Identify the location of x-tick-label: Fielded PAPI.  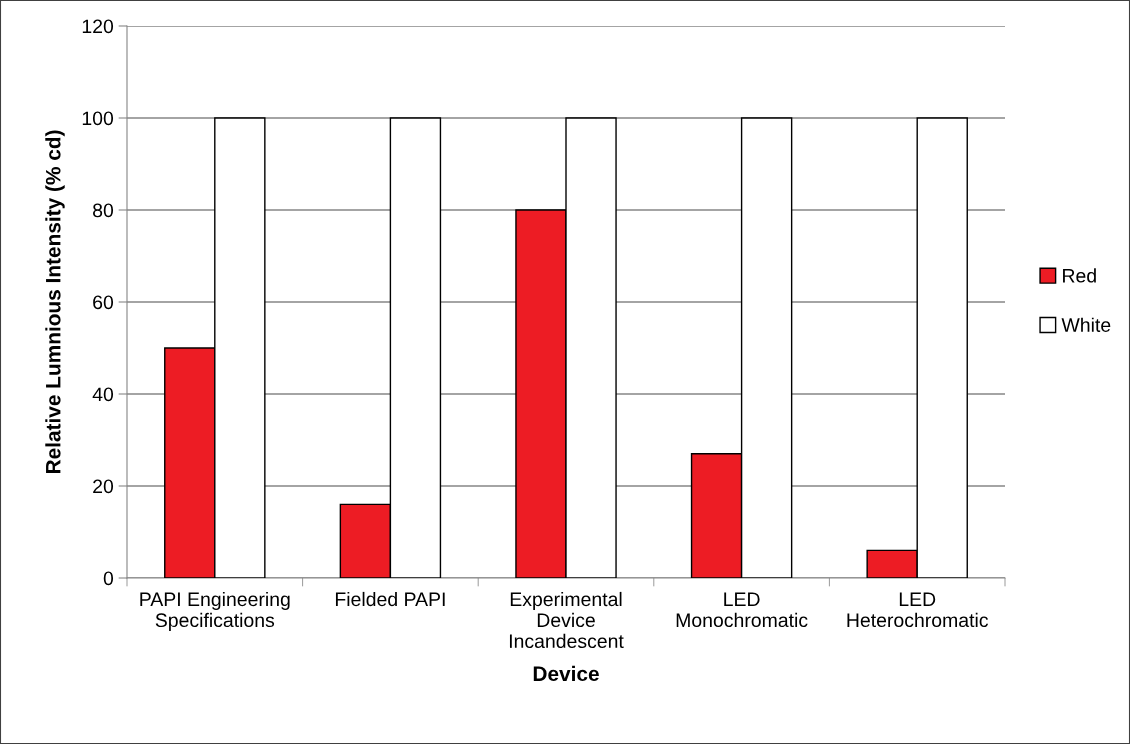
(390, 599).